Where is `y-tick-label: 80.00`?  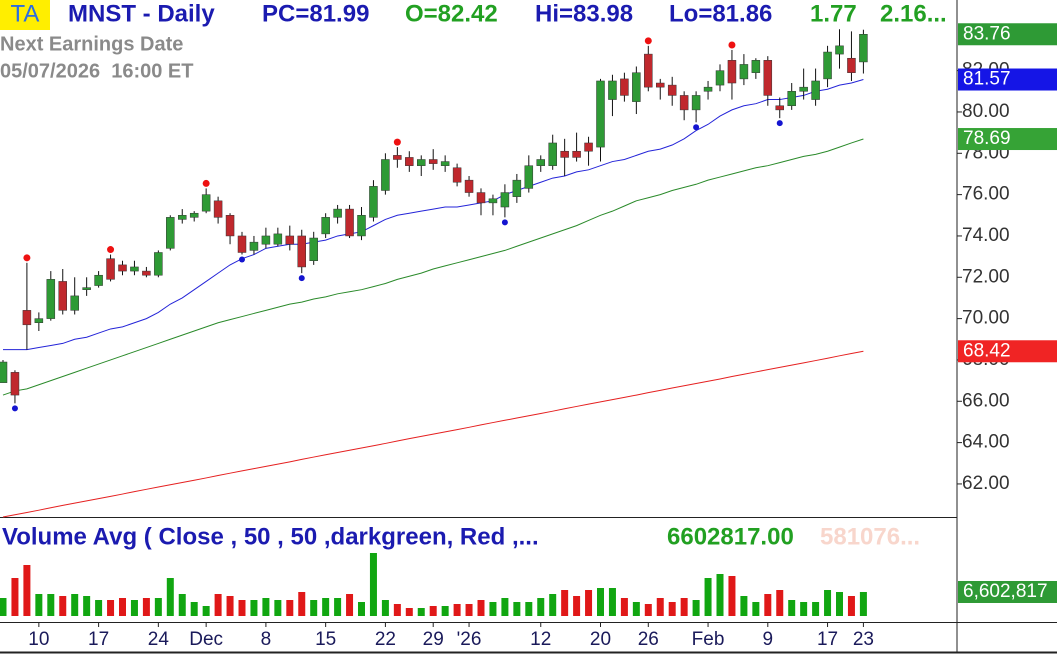 y-tick-label: 80.00 is located at coordinates (986, 111).